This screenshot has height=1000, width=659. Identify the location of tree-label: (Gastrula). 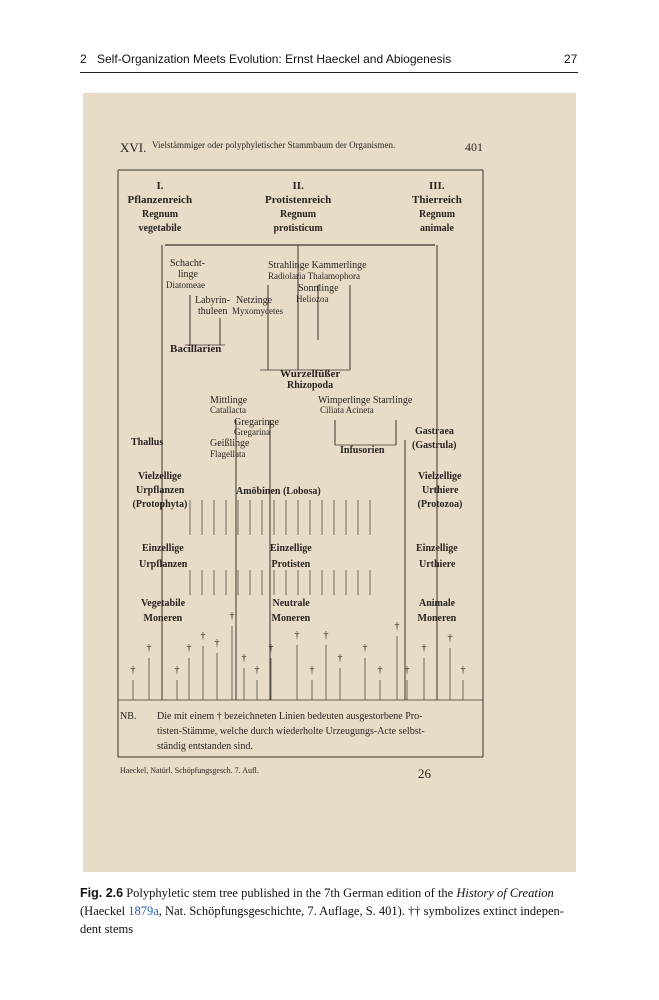
(434, 445).